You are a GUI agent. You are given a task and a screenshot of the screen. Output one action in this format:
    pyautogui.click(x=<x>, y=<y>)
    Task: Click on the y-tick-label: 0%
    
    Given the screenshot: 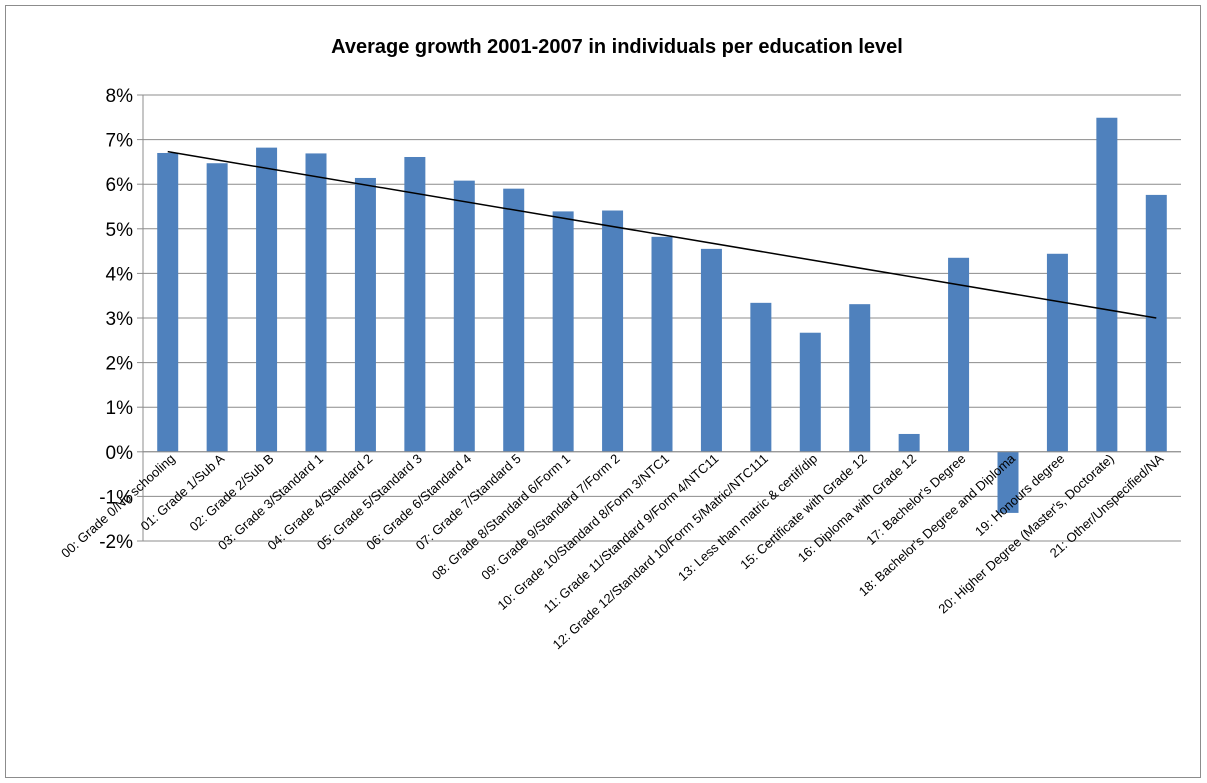 What is the action you would take?
    pyautogui.click(x=120, y=453)
    